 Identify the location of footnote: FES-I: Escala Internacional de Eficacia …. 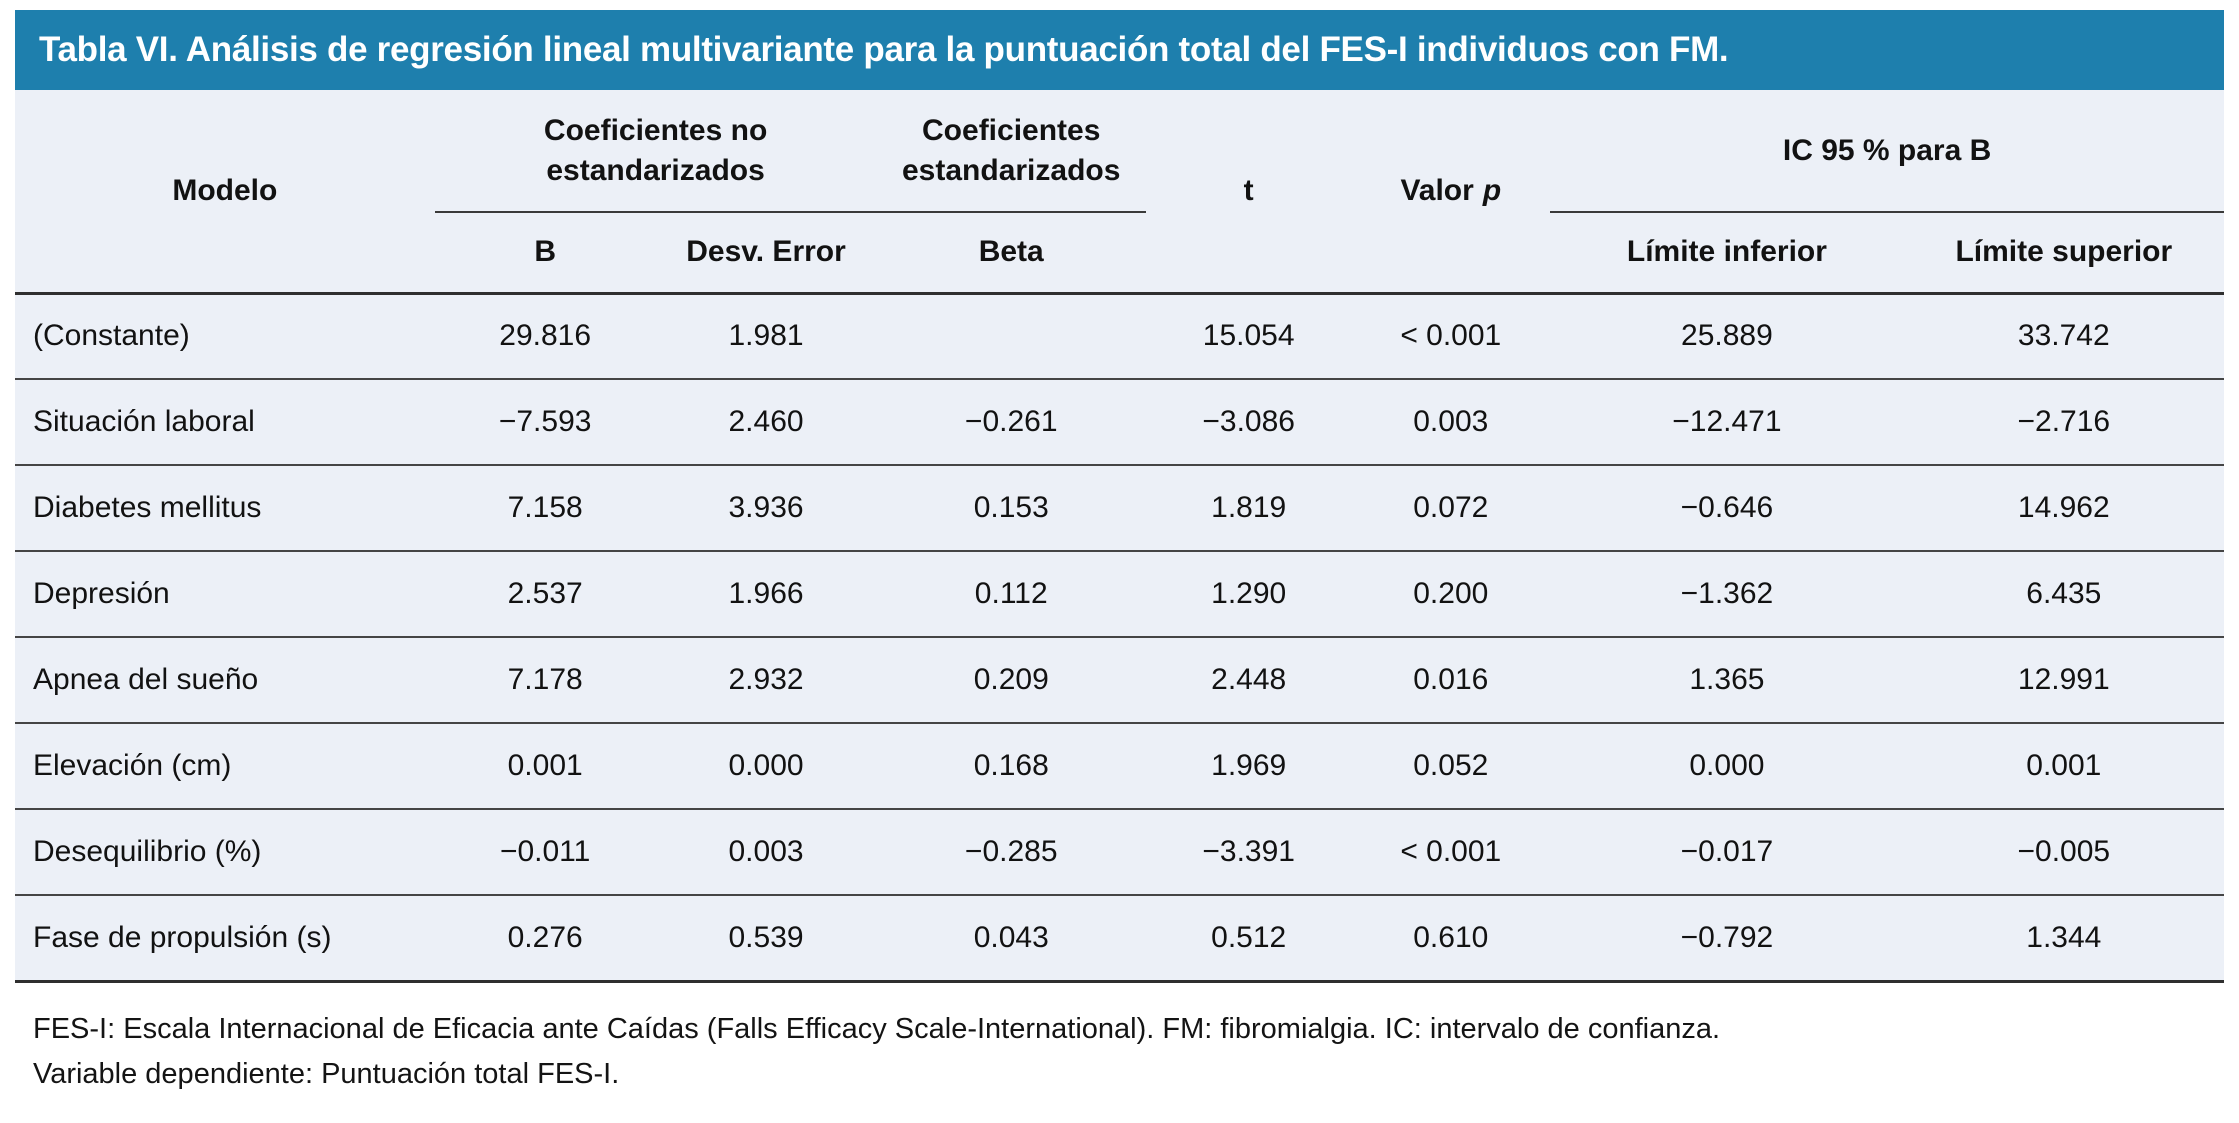
(877, 1028).